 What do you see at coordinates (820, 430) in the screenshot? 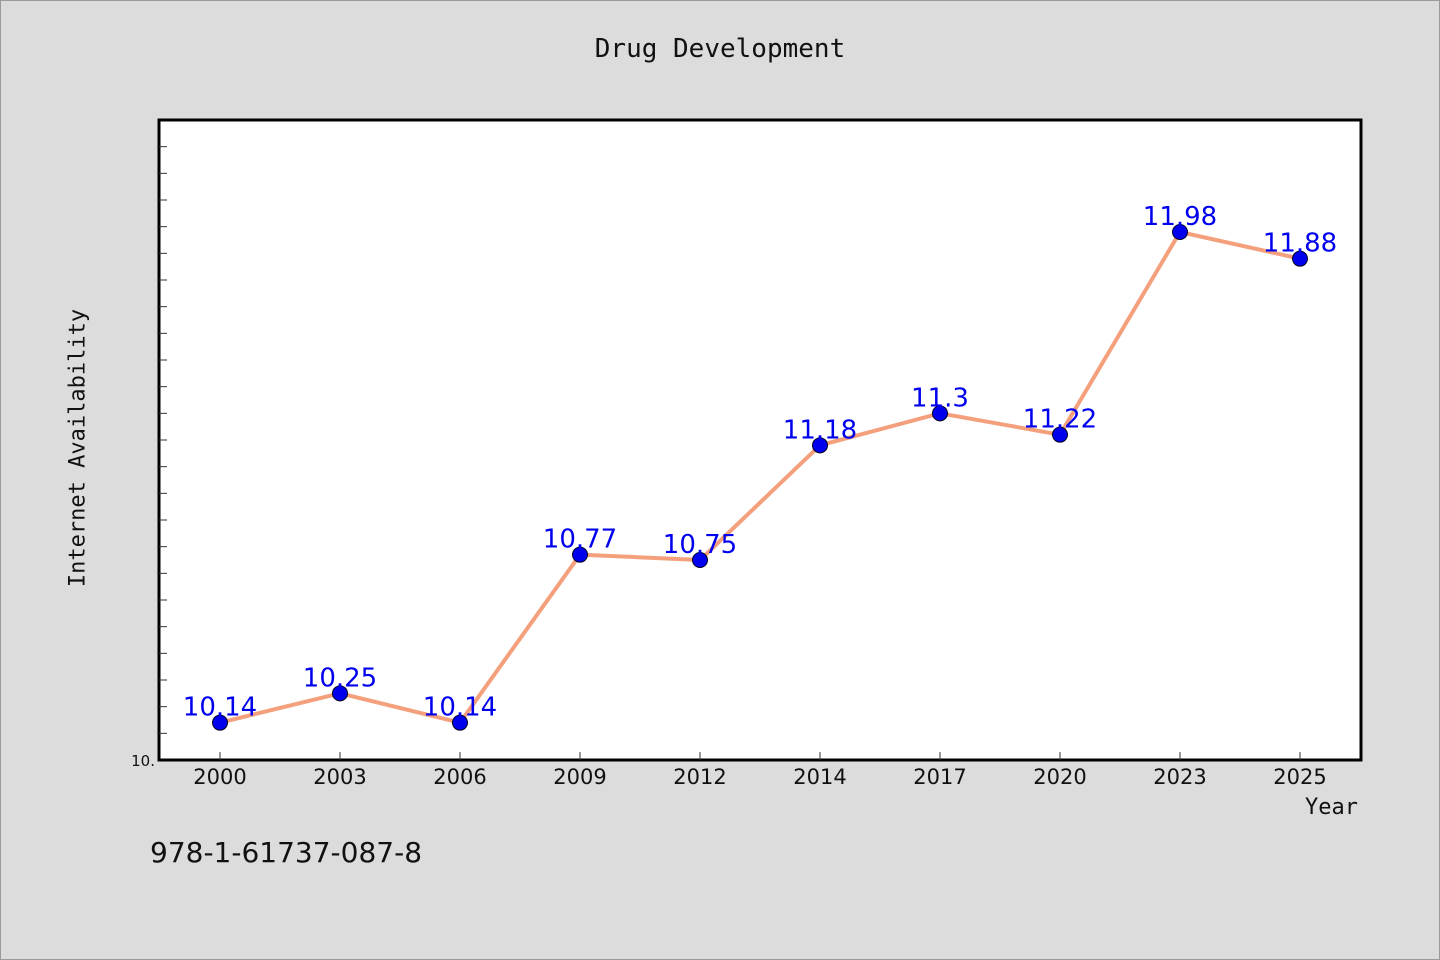
I see `data-label: 11.18` at bounding box center [820, 430].